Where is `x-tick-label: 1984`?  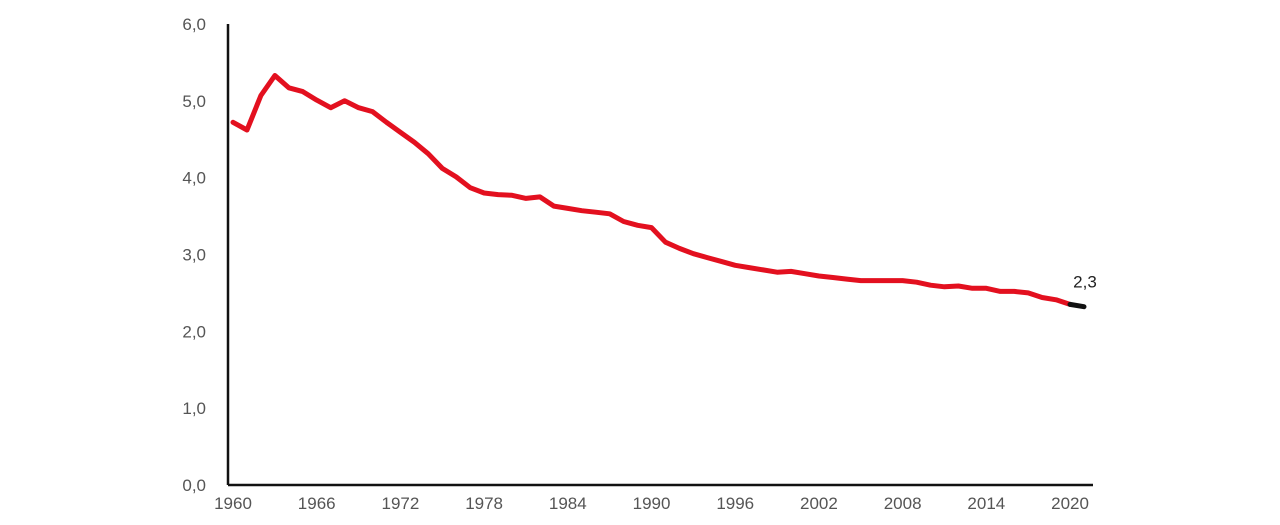
x-tick-label: 1984 is located at coordinates (568, 503).